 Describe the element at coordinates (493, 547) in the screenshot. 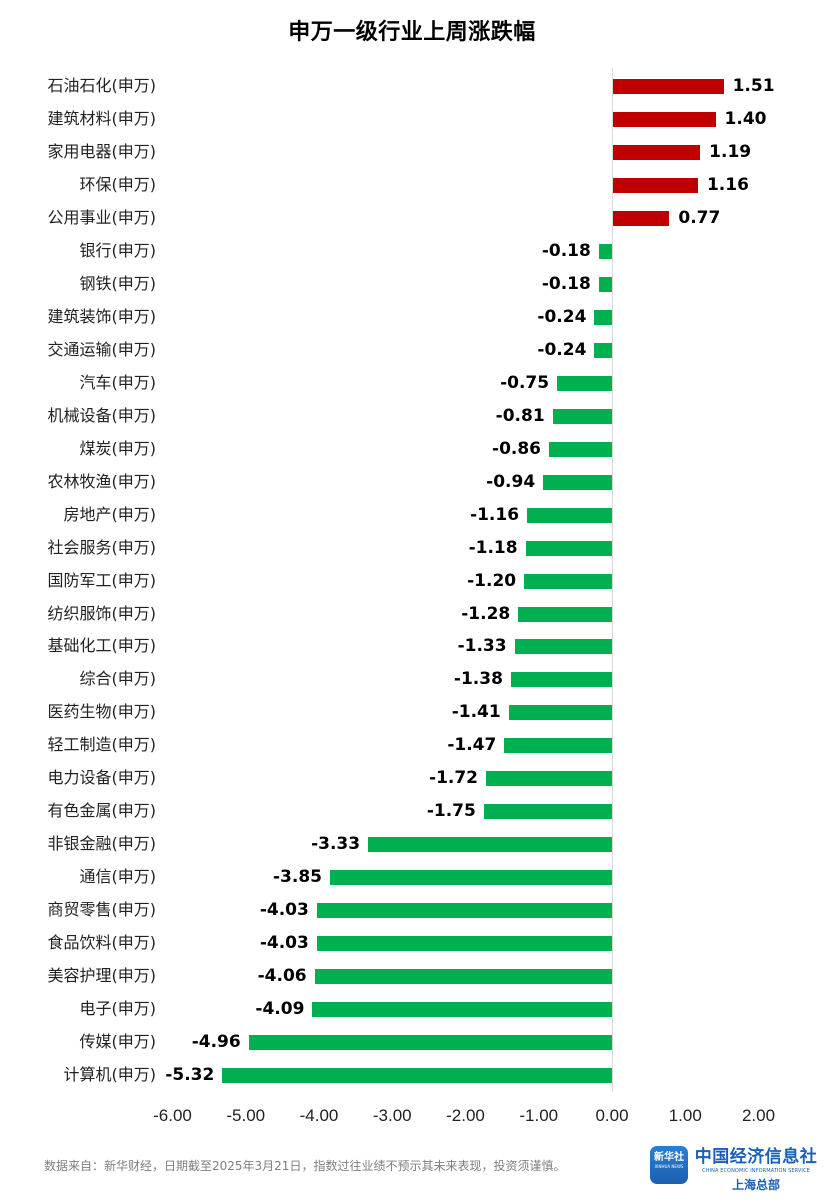

I see `value-label: -1.18` at that location.